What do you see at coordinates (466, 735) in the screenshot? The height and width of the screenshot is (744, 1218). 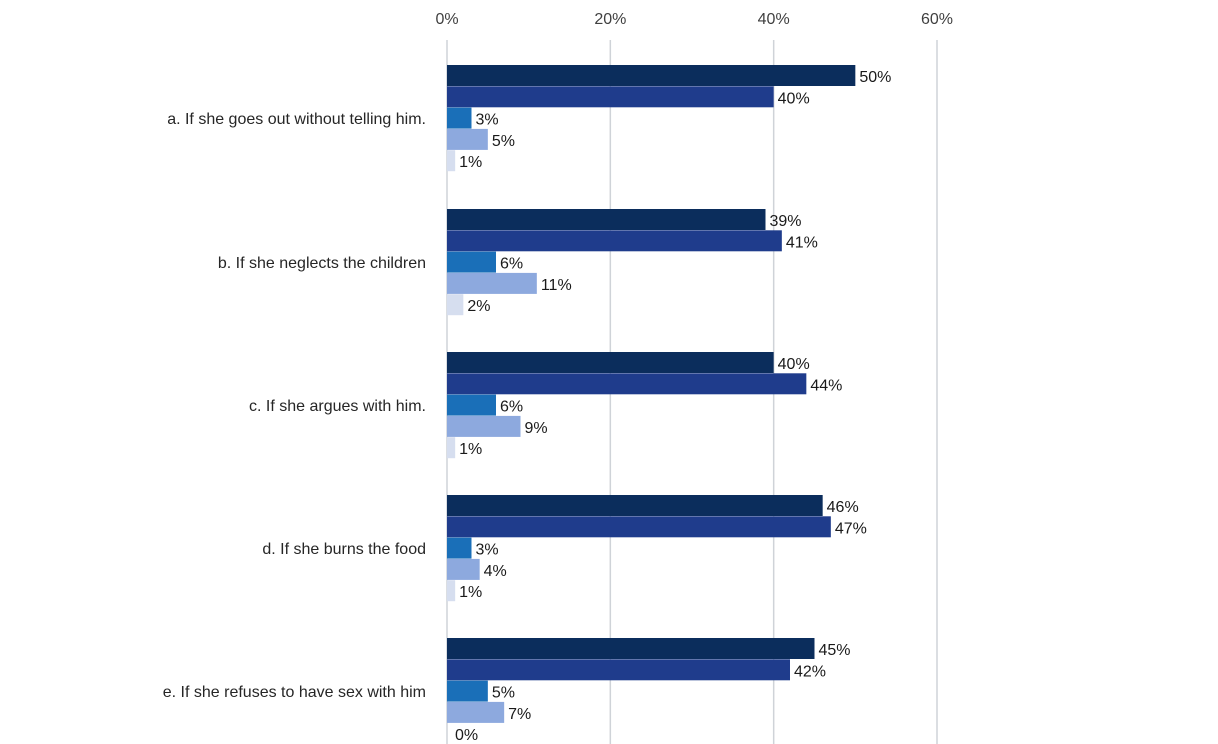 I see `data-label: 0%` at bounding box center [466, 735].